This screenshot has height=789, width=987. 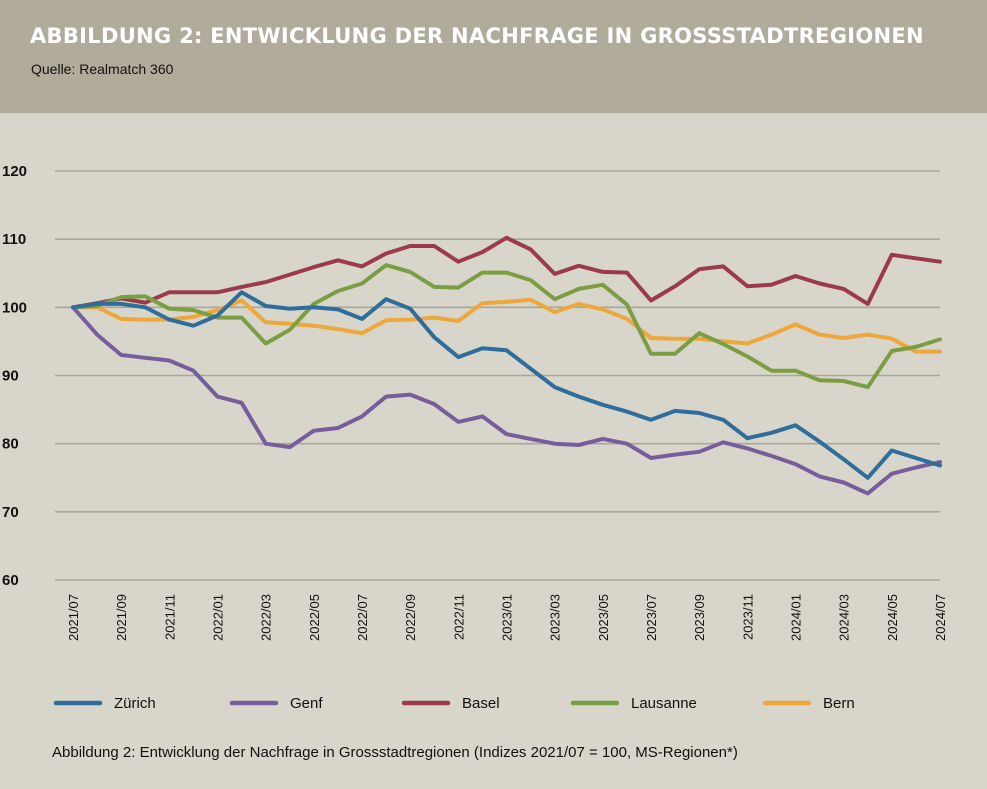 I want to click on y-tick-label-80: 80, so click(x=10, y=444).